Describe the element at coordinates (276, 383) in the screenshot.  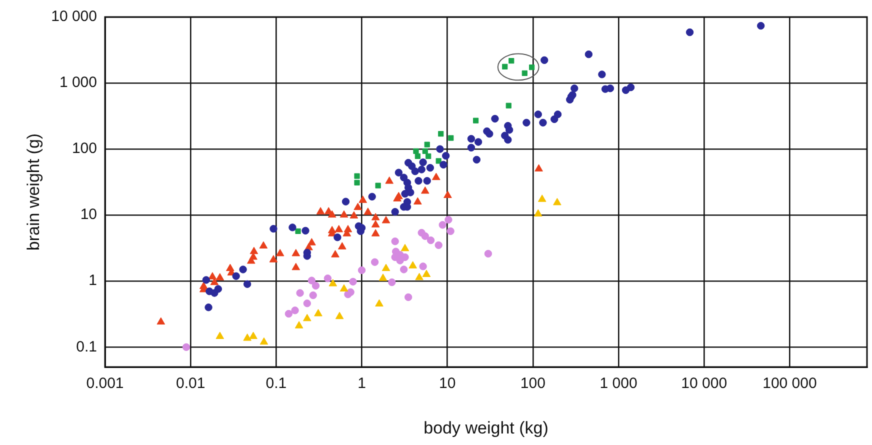
I see `x-tick-label: 0.1` at that location.